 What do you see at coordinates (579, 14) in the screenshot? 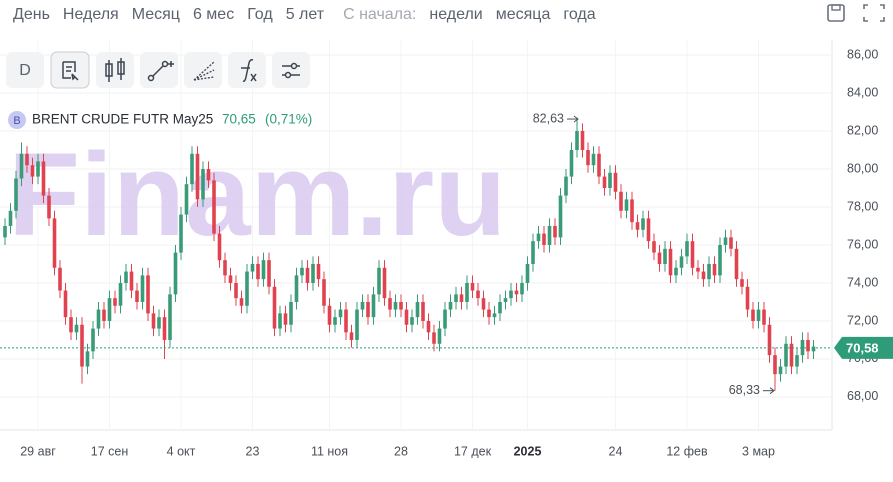
I see `period-item: года` at bounding box center [579, 14].